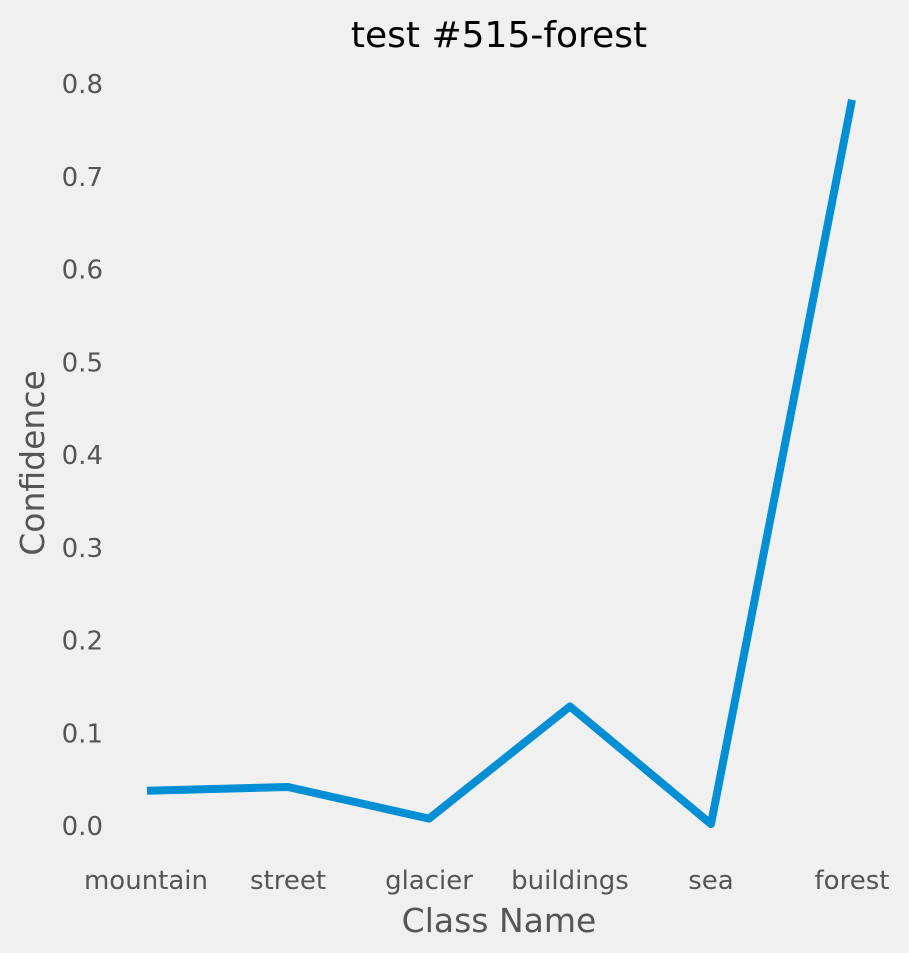 The width and height of the screenshot is (909, 953). What do you see at coordinates (499, 35) in the screenshot?
I see `chart-title: test #515-forest` at bounding box center [499, 35].